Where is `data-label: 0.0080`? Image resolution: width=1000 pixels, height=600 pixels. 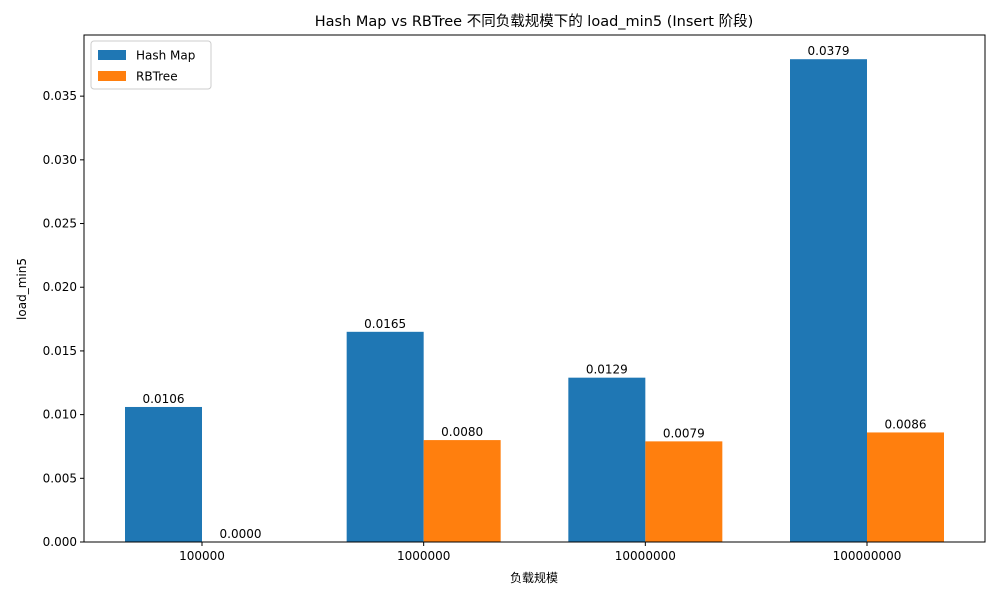
data-label: 0.0080 is located at coordinates (462, 432).